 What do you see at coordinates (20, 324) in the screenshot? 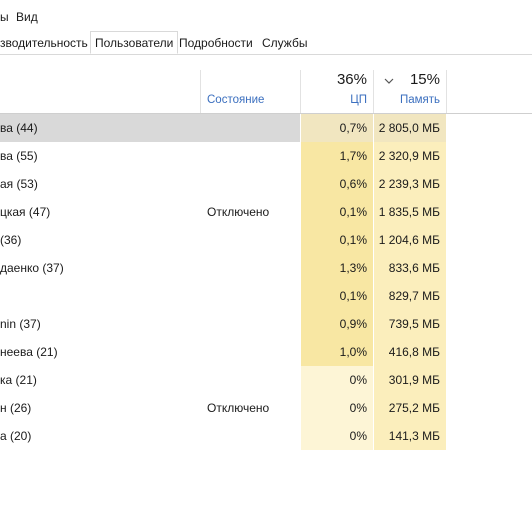
I see `user-name: nin (37)` at bounding box center [20, 324].